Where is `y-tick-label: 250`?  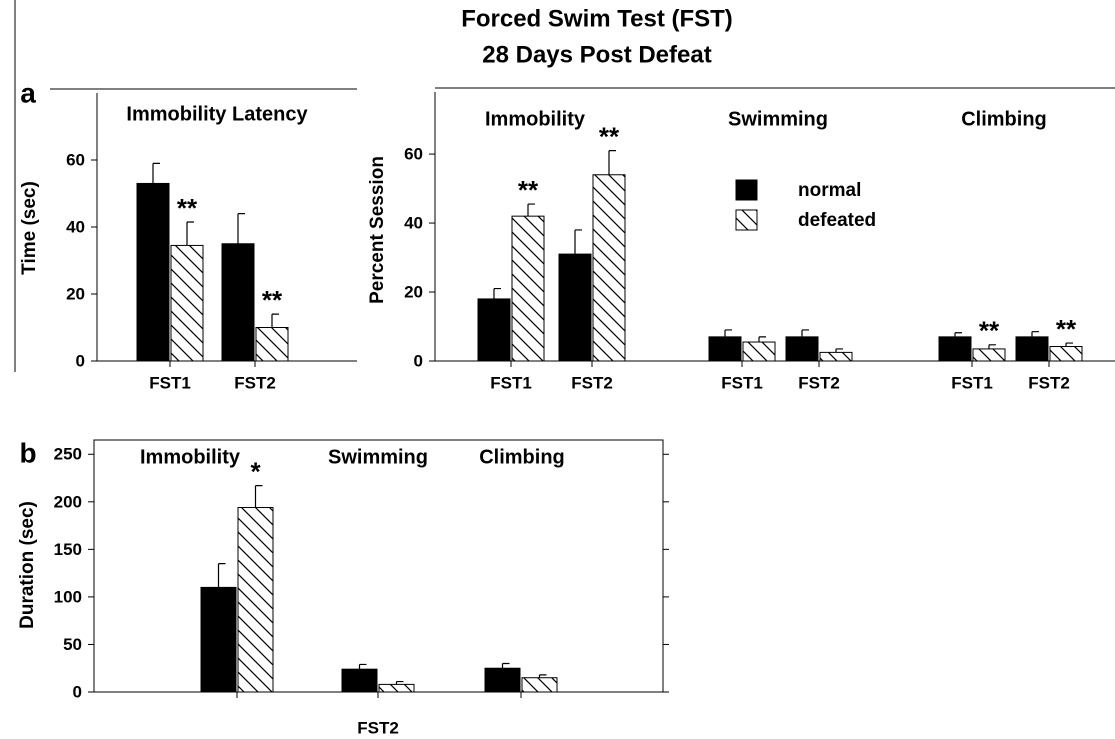
y-tick-label: 250 is located at coordinates (68, 454).